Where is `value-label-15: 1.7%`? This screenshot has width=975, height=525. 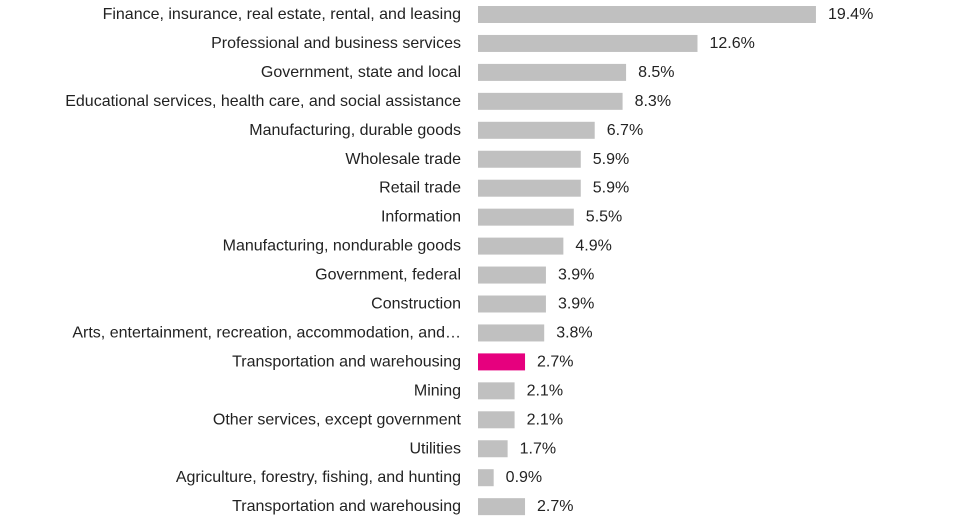
value-label-15: 1.7% is located at coordinates (538, 448).